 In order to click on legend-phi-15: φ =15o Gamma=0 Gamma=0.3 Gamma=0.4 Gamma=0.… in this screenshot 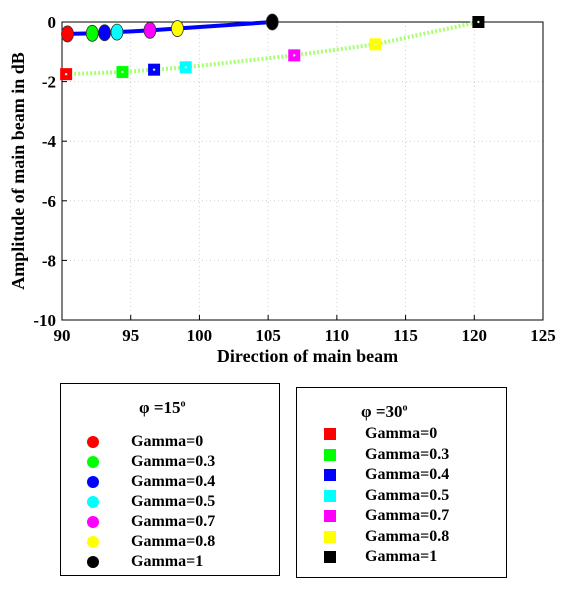, I will do `click(170, 479)`.